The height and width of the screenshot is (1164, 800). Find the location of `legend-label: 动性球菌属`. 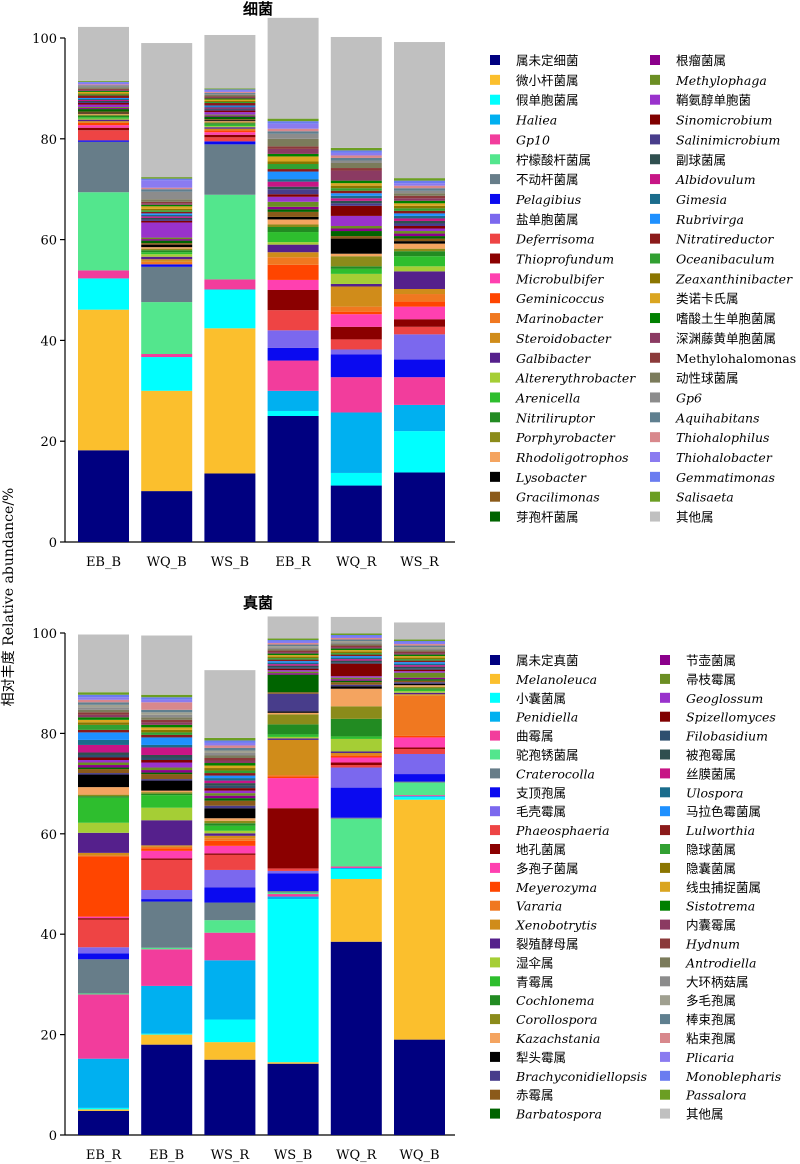

legend-label: 动性球菌属 is located at coordinates (707, 378).